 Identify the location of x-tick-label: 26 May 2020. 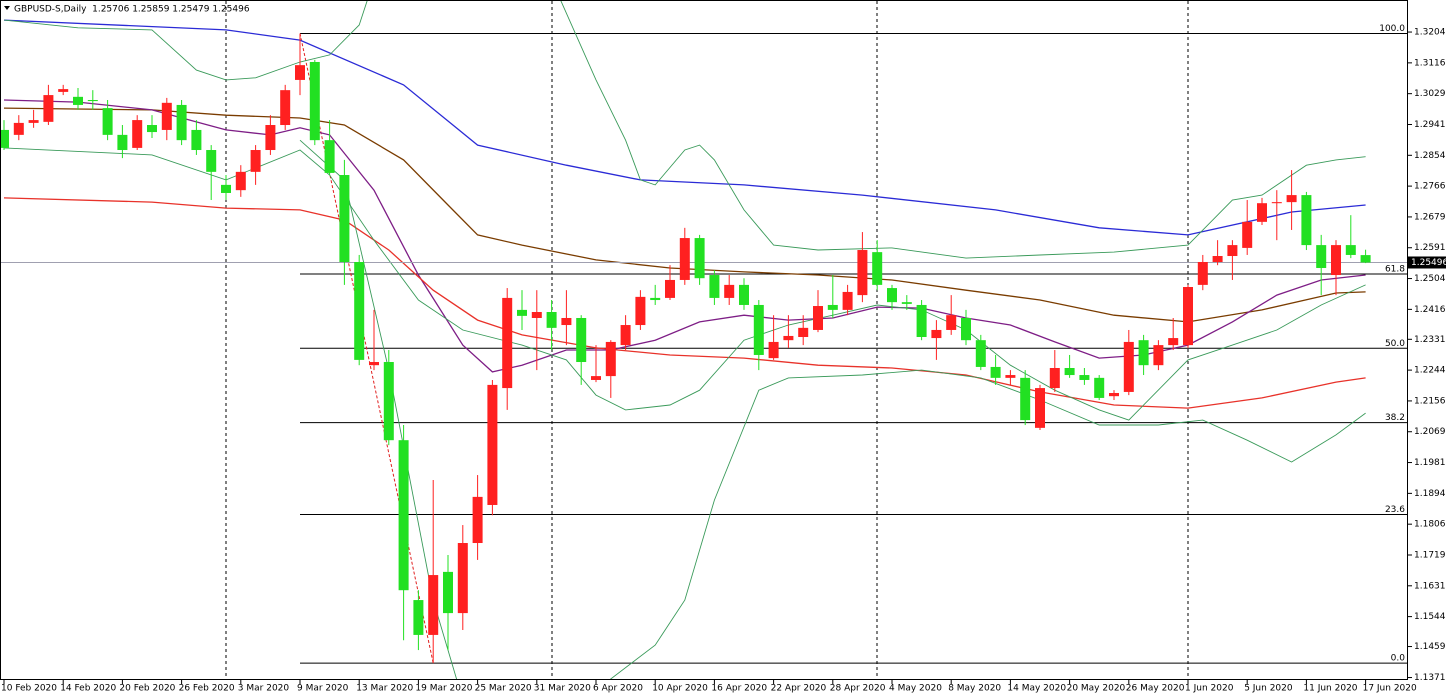
(1155, 688).